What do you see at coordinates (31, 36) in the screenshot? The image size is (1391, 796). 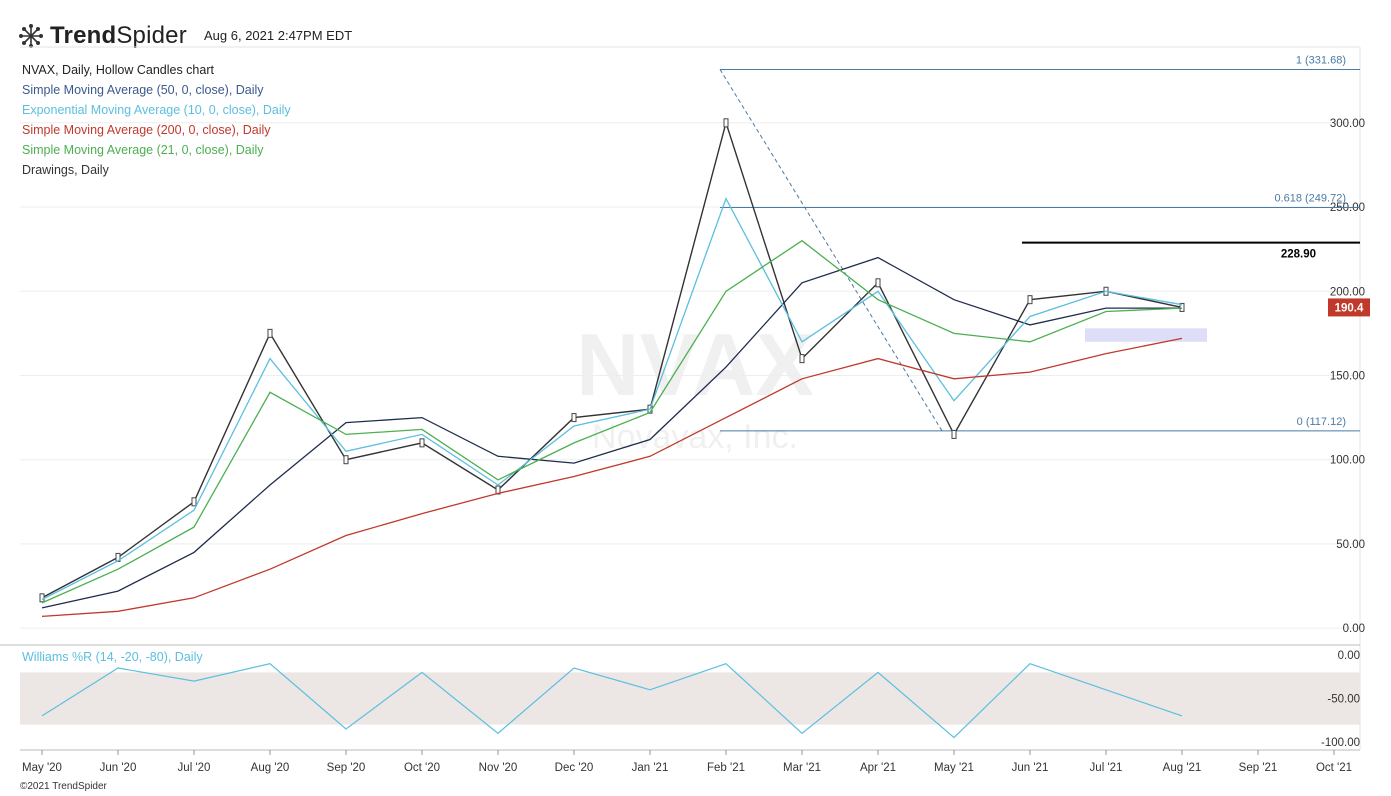 I see `trendspider-logo-icon` at bounding box center [31, 36].